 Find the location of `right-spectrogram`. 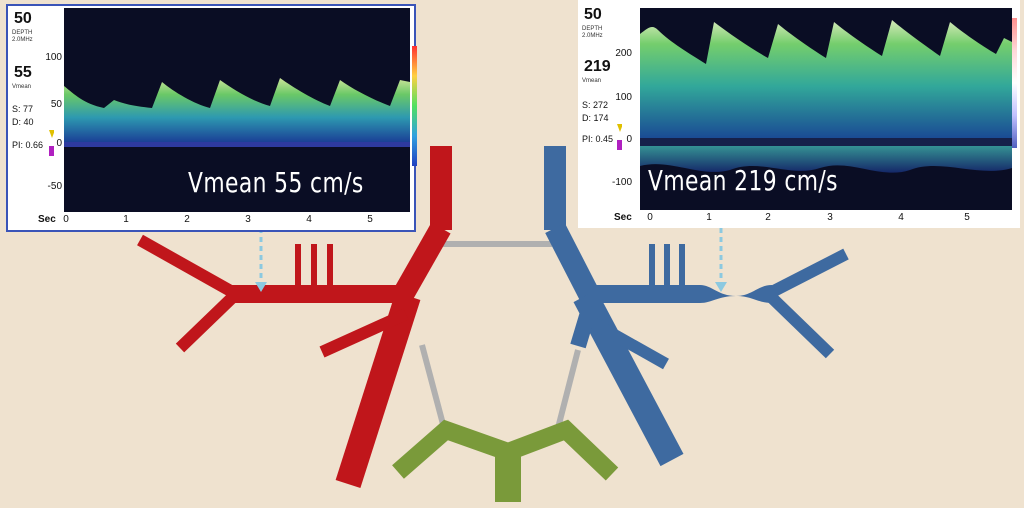

right-spectrogram is located at coordinates (826, 109).